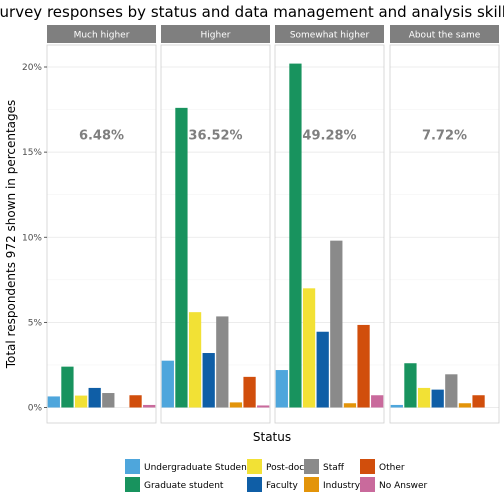 The image size is (504, 504). Describe the element at coordinates (282, 486) in the screenshot. I see `legend-label: Faculty` at that location.